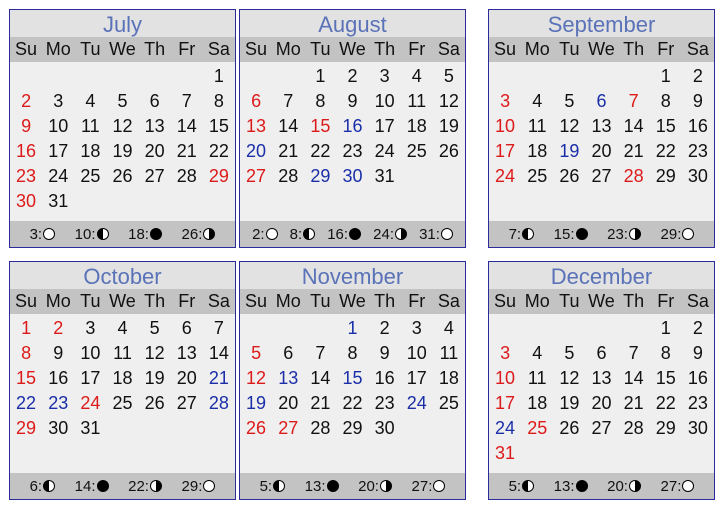 The height and width of the screenshot is (509, 718). Describe the element at coordinates (601, 176) in the screenshot. I see `day-cell: 27` at that location.